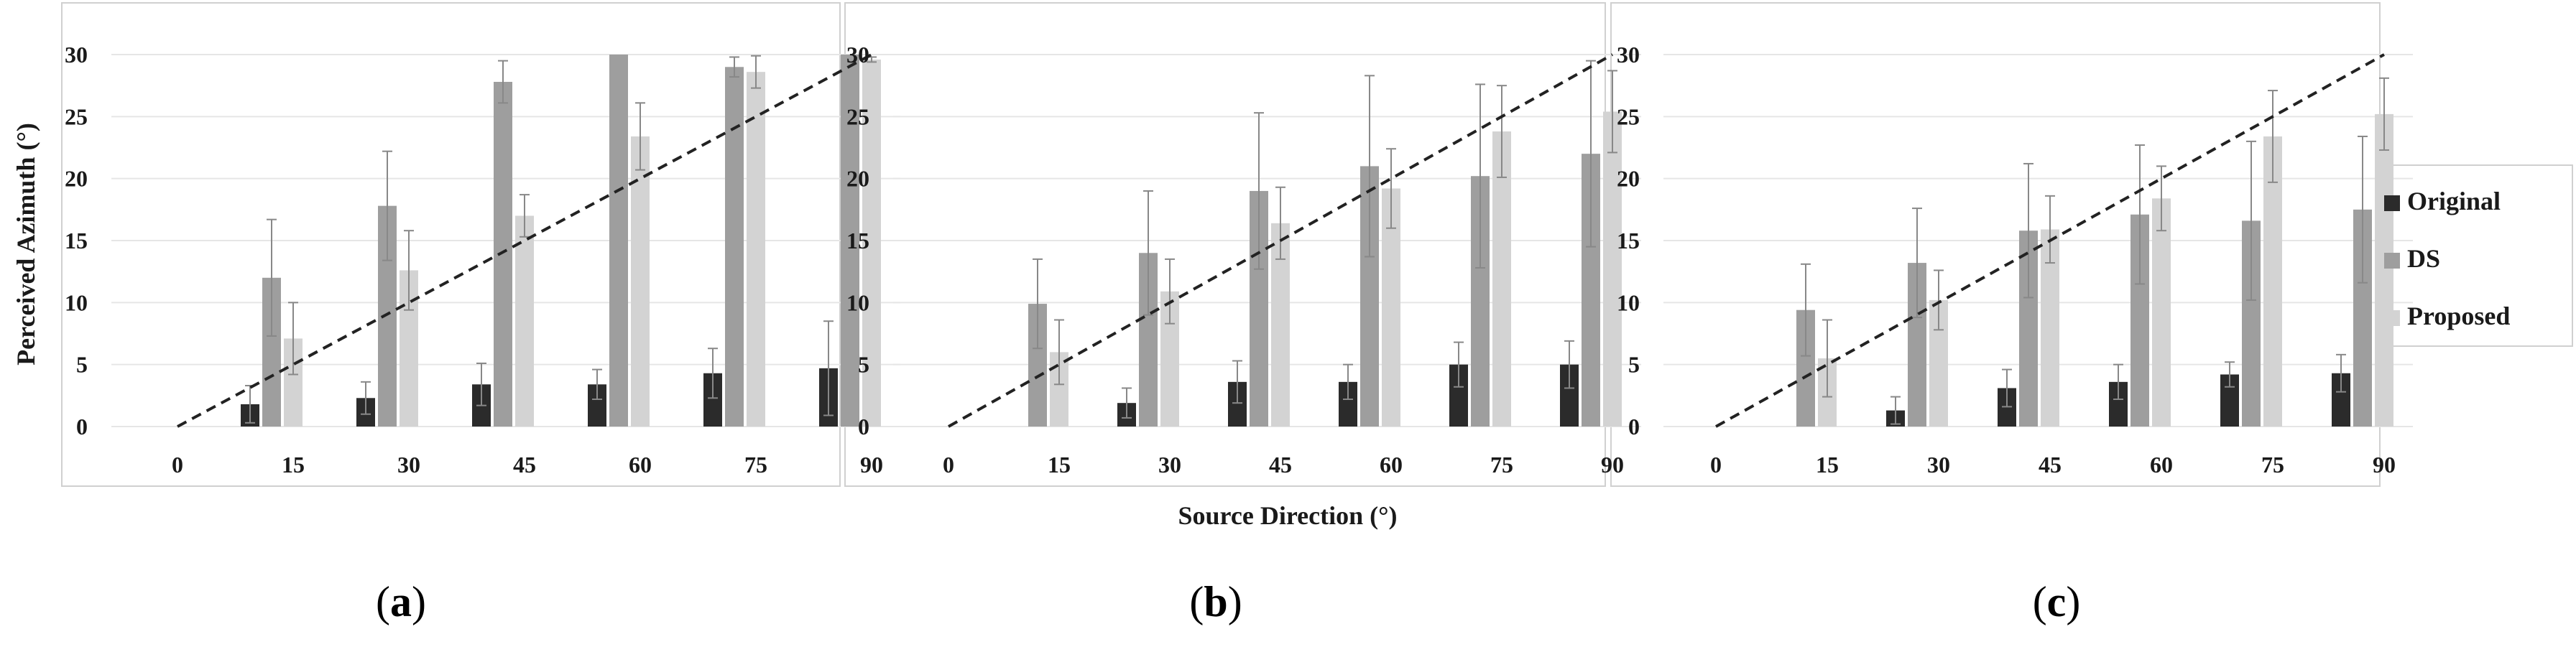 The width and height of the screenshot is (2576, 647). Describe the element at coordinates (2458, 316) in the screenshot. I see `legend-label-proposed: Proposed` at that location.